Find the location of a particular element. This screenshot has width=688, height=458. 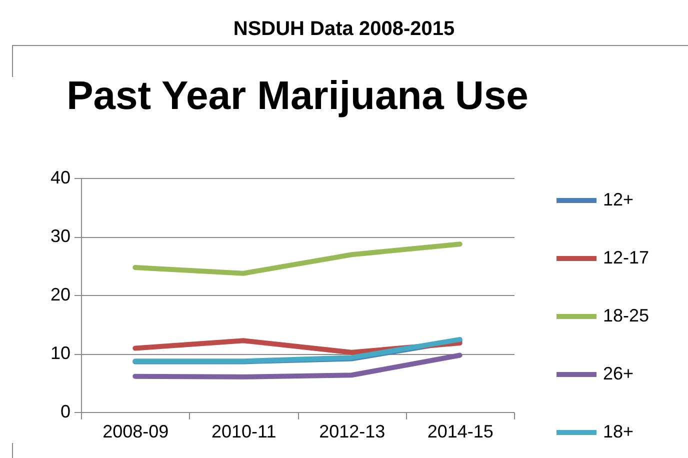

y-tick-label: 20 is located at coordinates (60, 294).